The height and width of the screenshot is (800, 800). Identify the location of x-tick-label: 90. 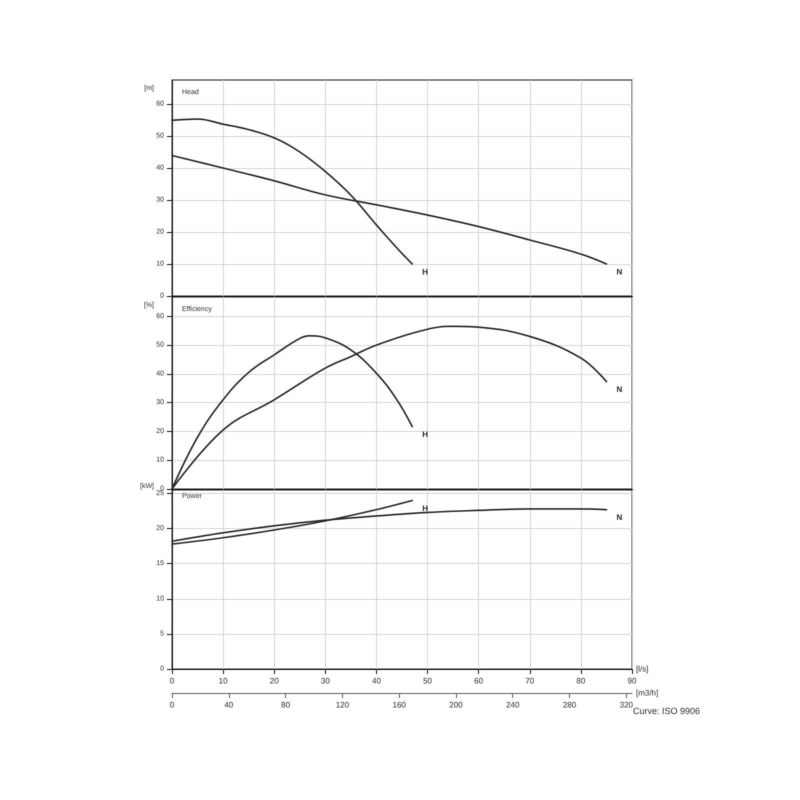
(632, 681).